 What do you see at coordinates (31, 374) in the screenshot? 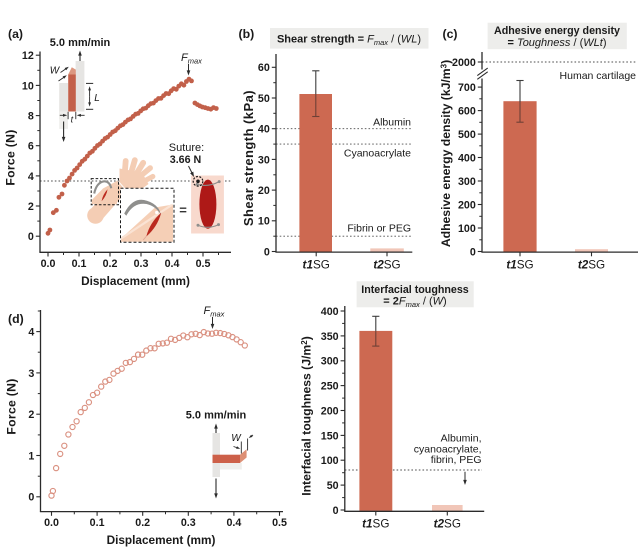
I see `svg-text: 3` at bounding box center [31, 374].